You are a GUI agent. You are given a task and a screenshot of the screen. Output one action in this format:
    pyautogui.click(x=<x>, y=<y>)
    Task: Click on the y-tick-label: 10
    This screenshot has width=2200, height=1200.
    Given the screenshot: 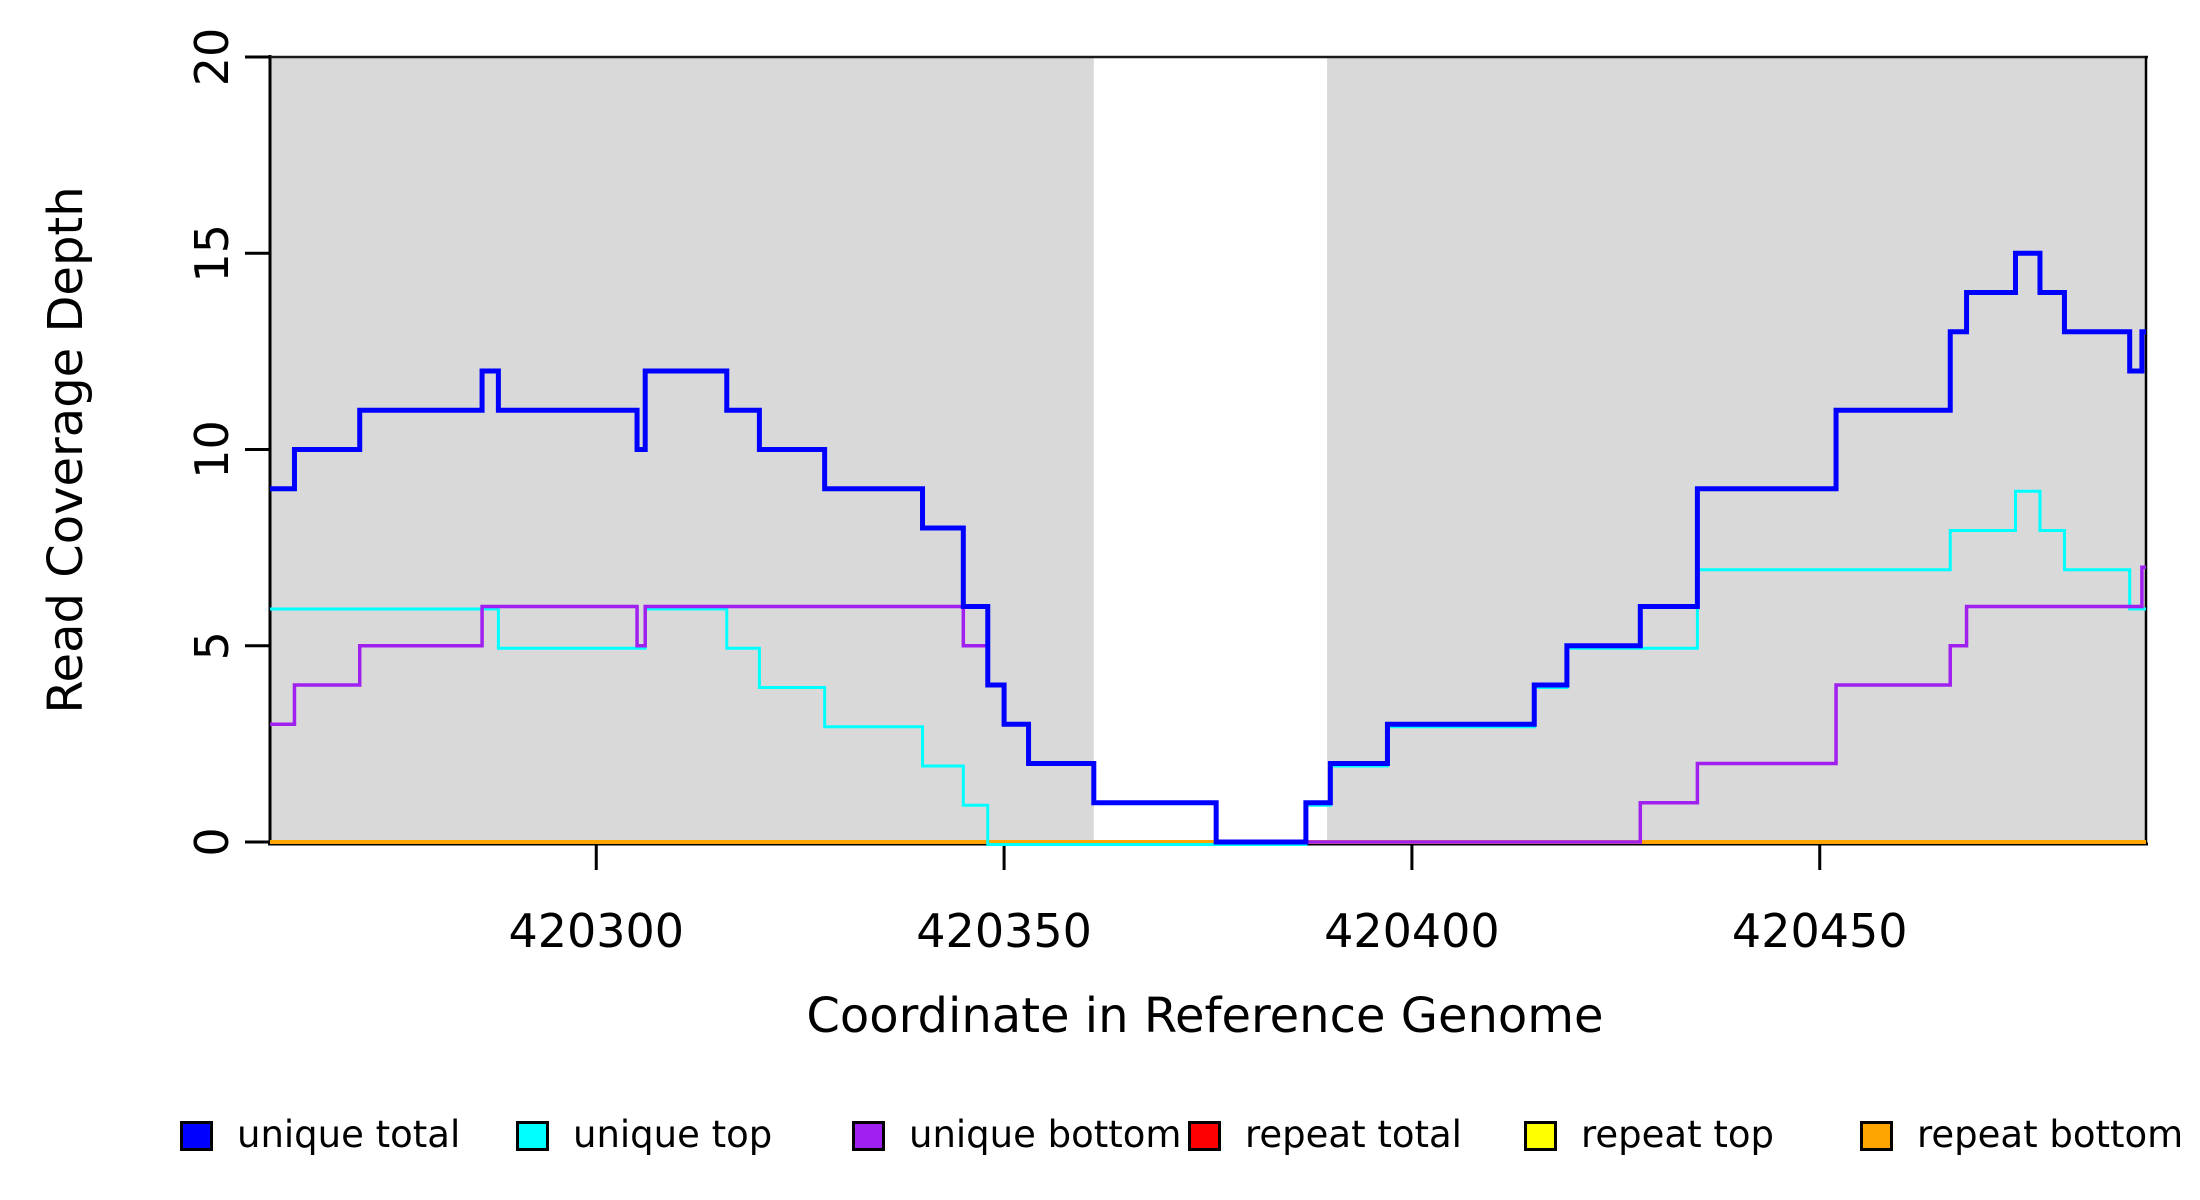 What is the action you would take?
    pyautogui.click(x=212, y=449)
    